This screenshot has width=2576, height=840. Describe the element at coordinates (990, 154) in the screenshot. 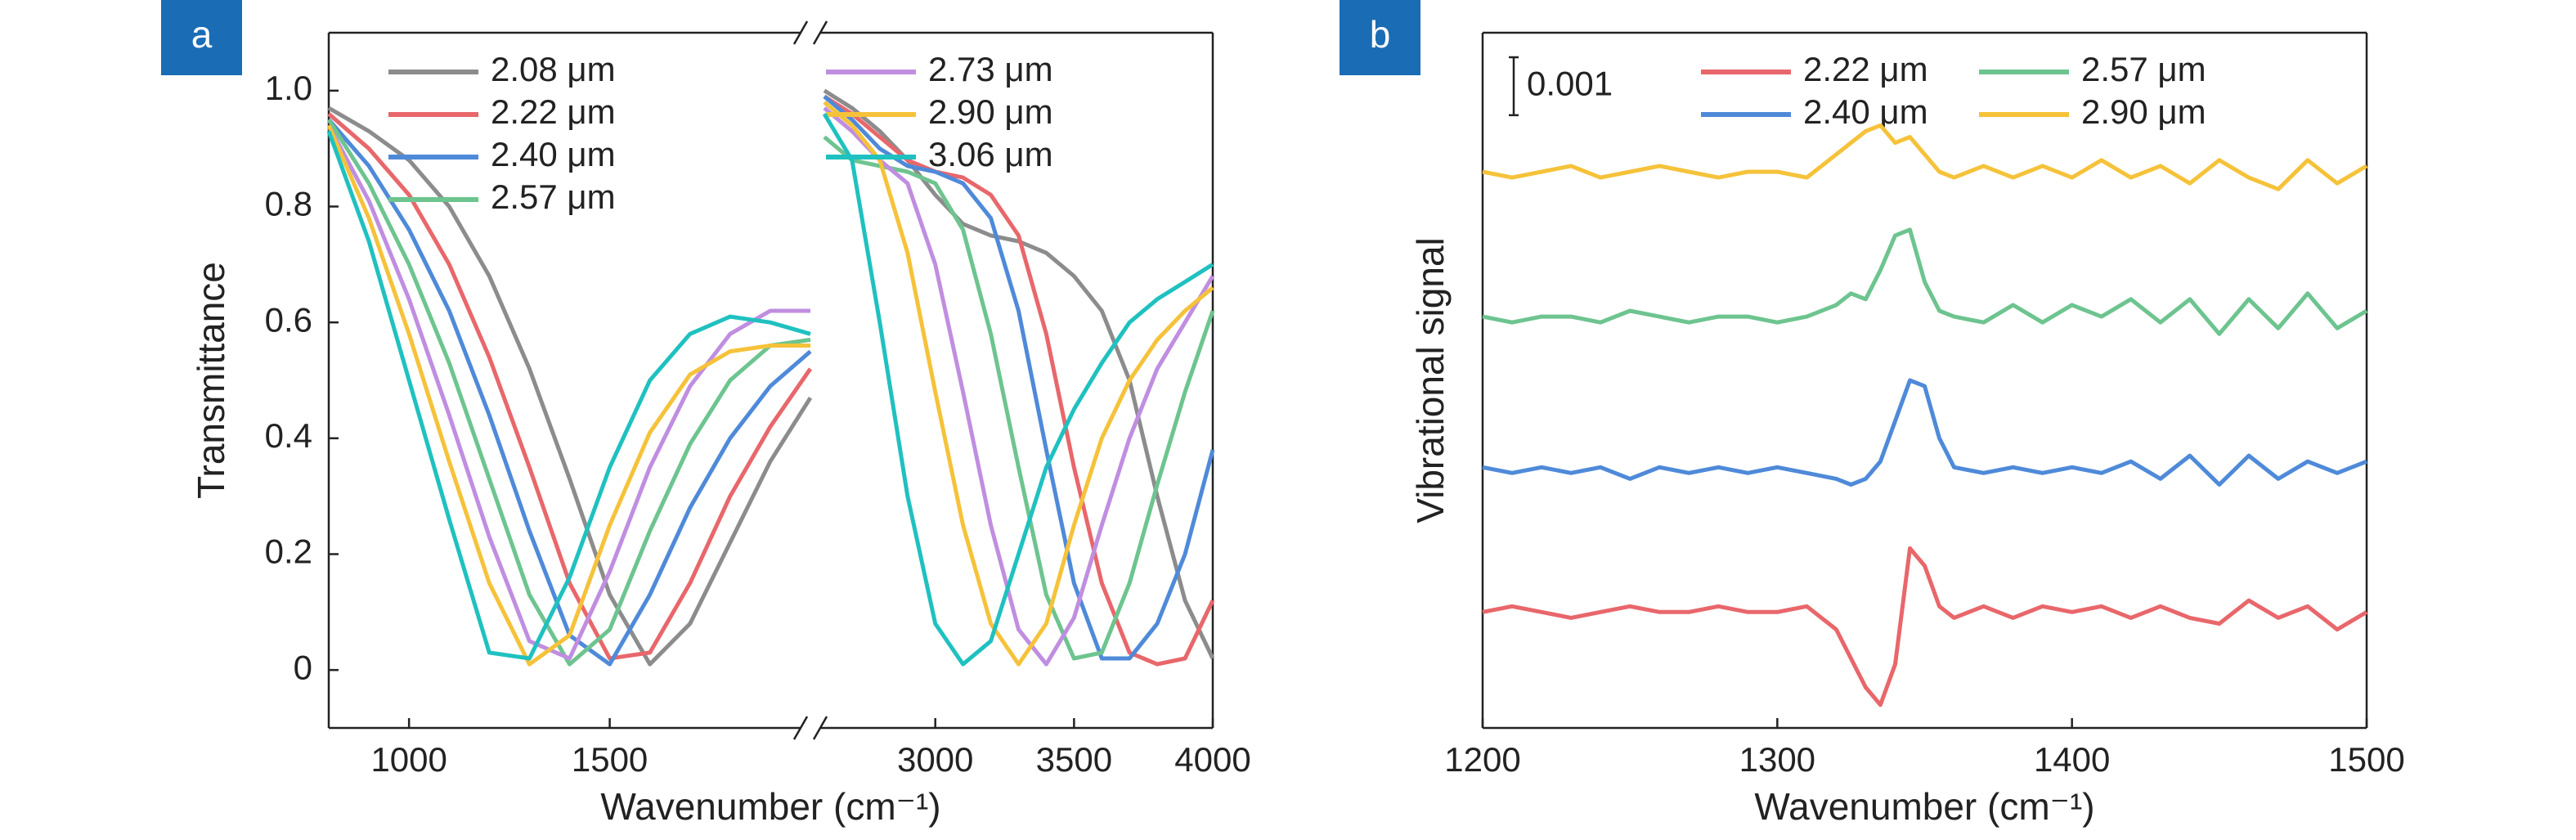

I see `legend-label: 3.06 μm` at that location.